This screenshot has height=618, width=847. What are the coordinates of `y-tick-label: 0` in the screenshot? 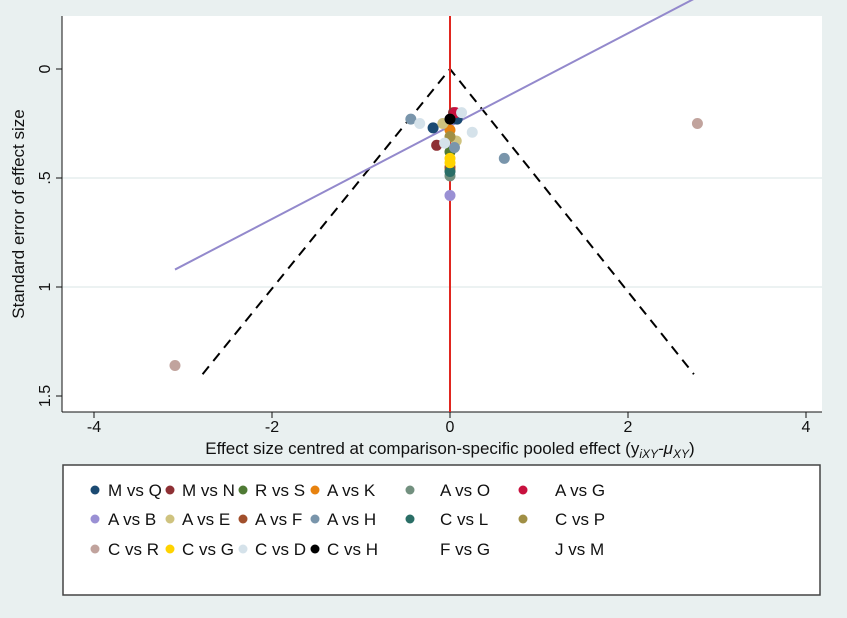 It's located at (45, 68).